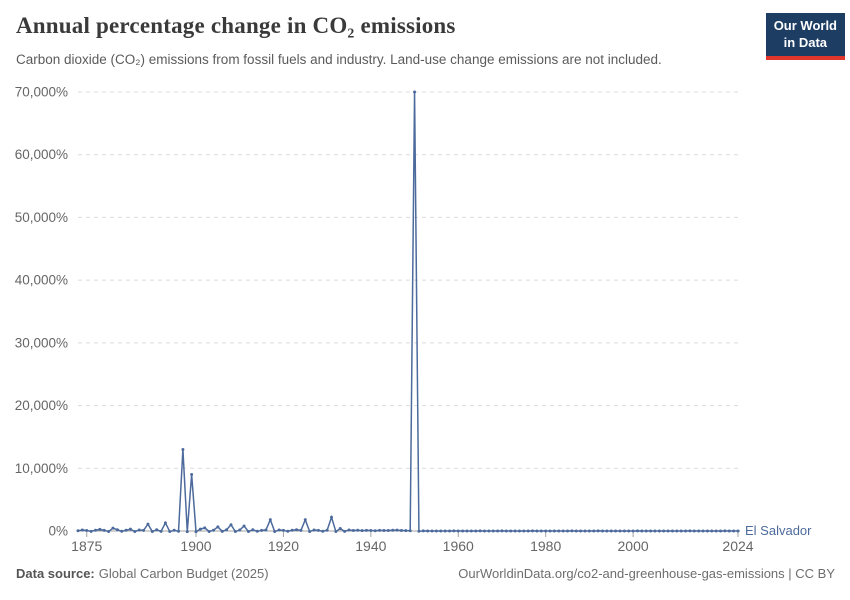  Describe the element at coordinates (778, 530) in the screenshot. I see `series-end-label: El Salvador` at that location.